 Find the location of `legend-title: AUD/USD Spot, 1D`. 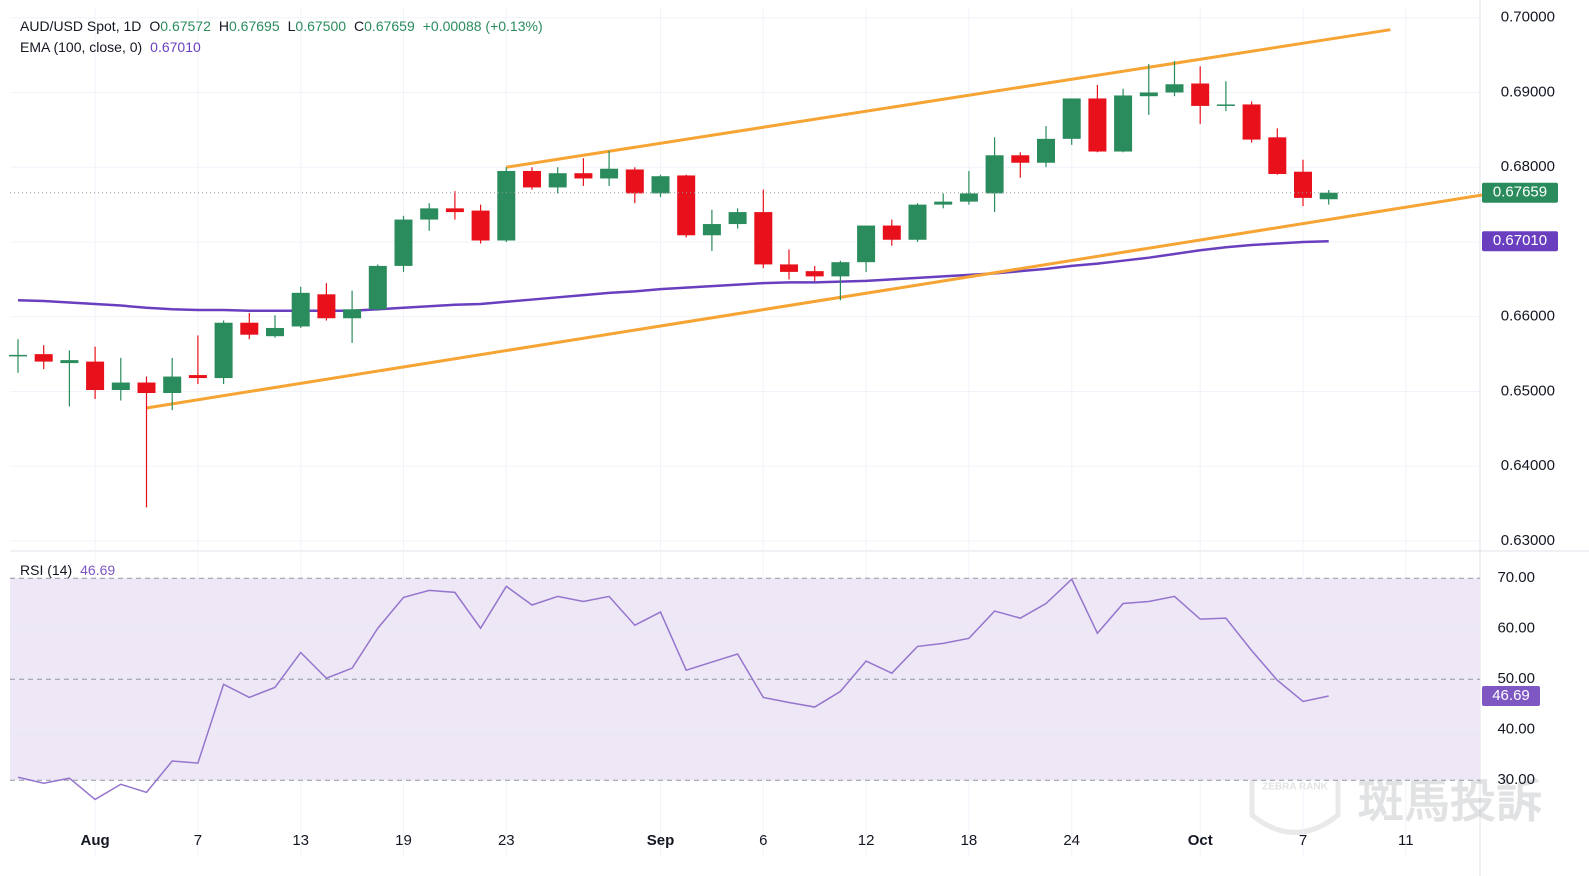

legend-title: AUD/USD Spot, 1D is located at coordinates (80, 26).